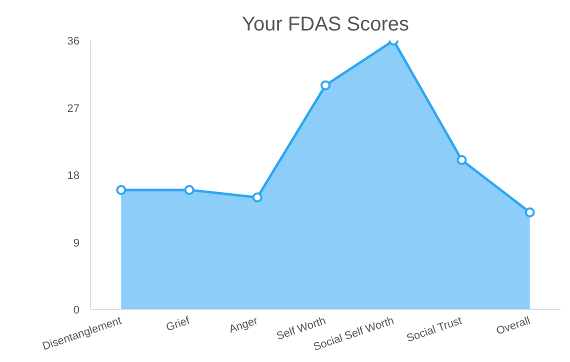 Image resolution: width=570 pixels, height=362 pixels. Describe the element at coordinates (513, 326) in the screenshot. I see `x-tick-label: Overall` at that location.